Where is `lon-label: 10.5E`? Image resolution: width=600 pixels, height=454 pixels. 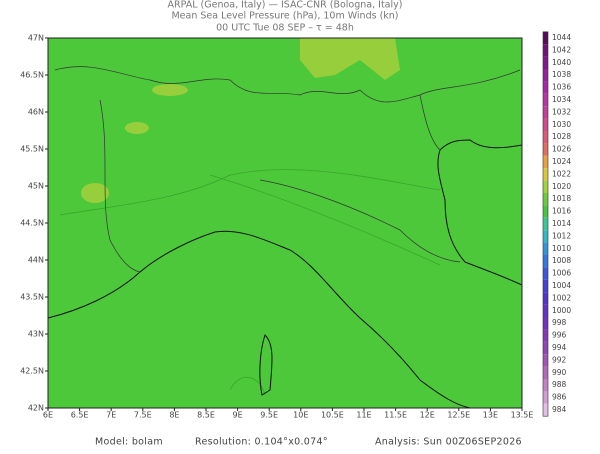 lon-label: 10.5E is located at coordinates (332, 415).